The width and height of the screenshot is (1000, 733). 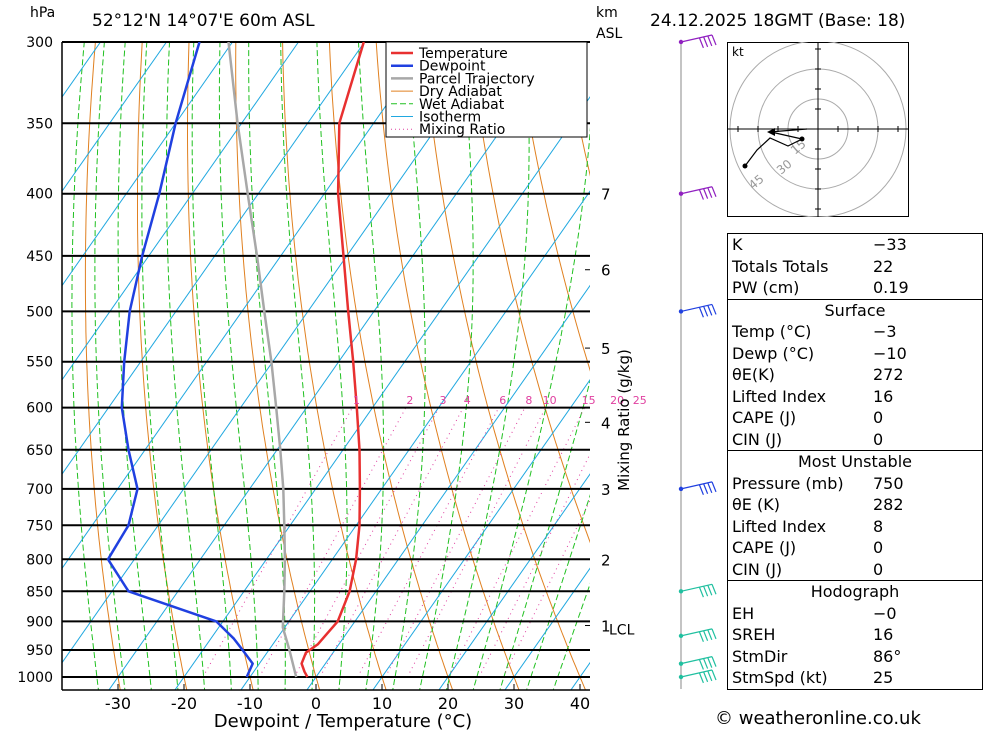 I want to click on pressure-tick-label: 850, so click(x=39, y=592).